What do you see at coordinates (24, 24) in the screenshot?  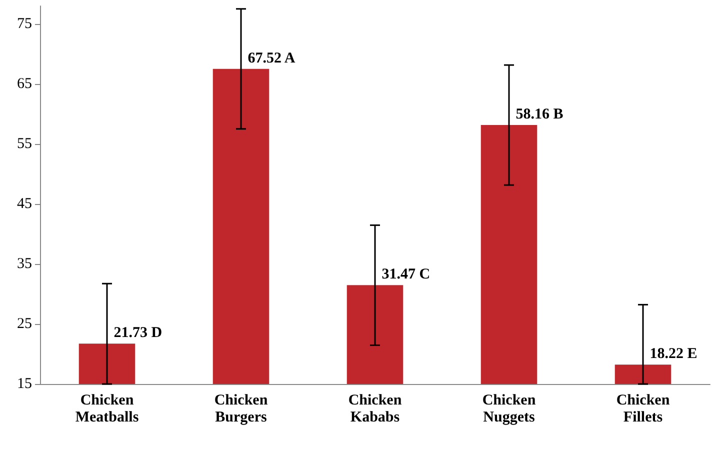 I see `y-tick-label: 75` at bounding box center [24, 24].